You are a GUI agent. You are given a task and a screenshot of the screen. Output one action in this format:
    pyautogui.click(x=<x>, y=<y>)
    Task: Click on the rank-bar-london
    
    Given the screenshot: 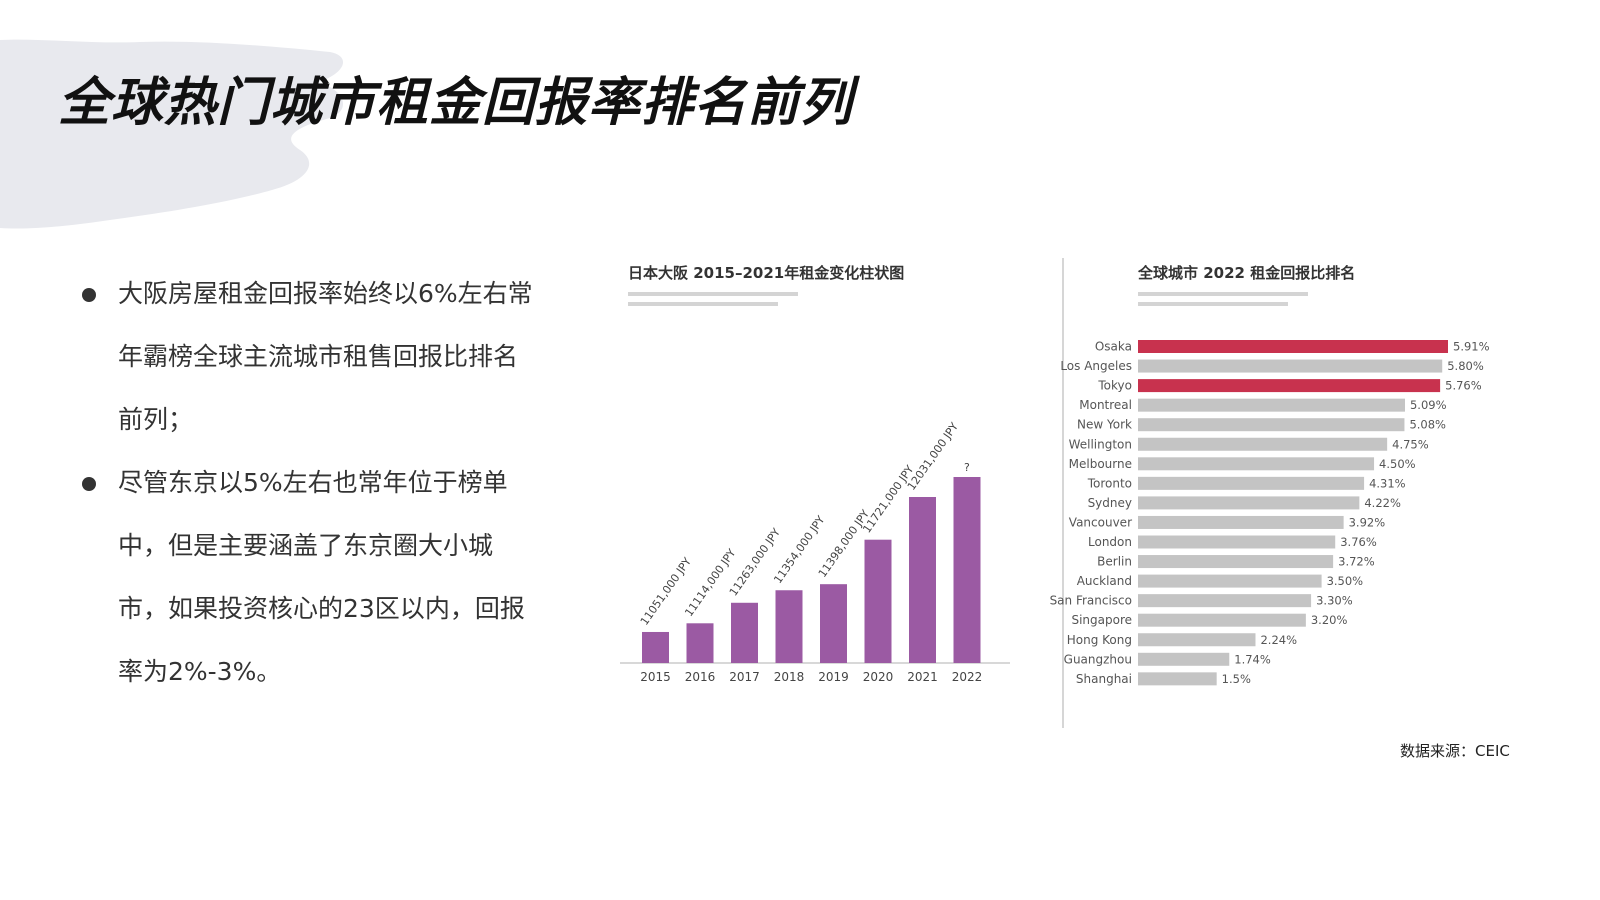 What is the action you would take?
    pyautogui.click(x=1237, y=542)
    